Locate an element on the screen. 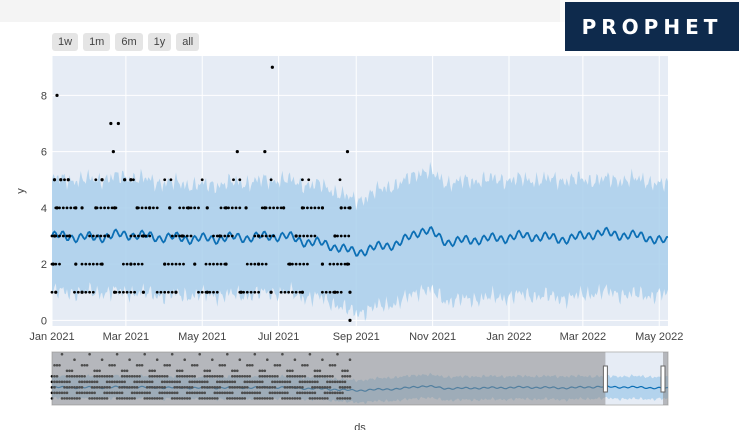  y-axis-label: y is located at coordinates (21, 191).